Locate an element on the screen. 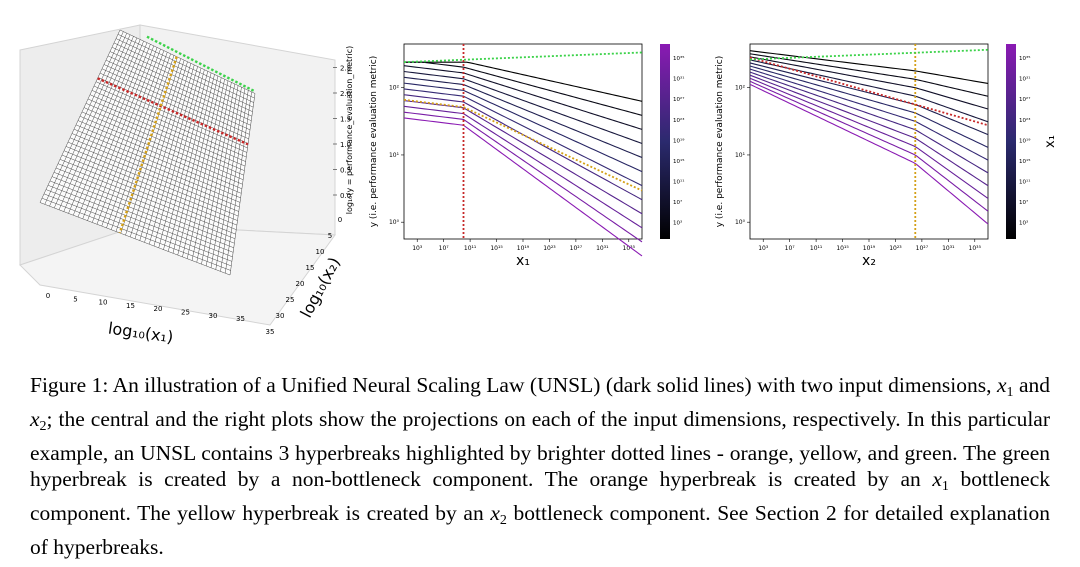 The width and height of the screenshot is (1080, 567). caption-x2b-sub: 2 is located at coordinates (503, 520).